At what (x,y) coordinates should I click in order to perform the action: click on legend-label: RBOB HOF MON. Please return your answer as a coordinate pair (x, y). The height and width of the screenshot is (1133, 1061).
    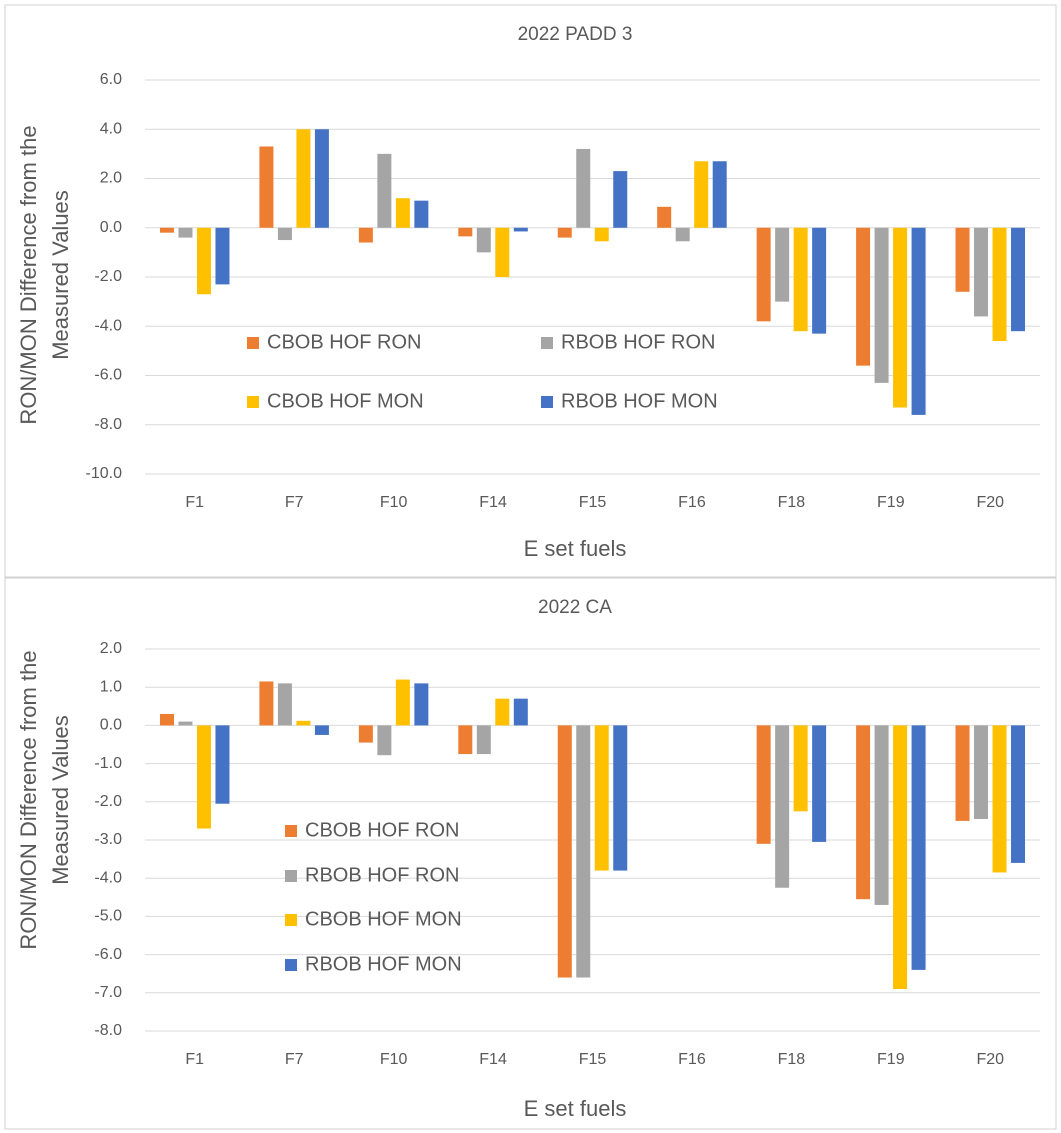
    Looking at the image, I should click on (639, 401).